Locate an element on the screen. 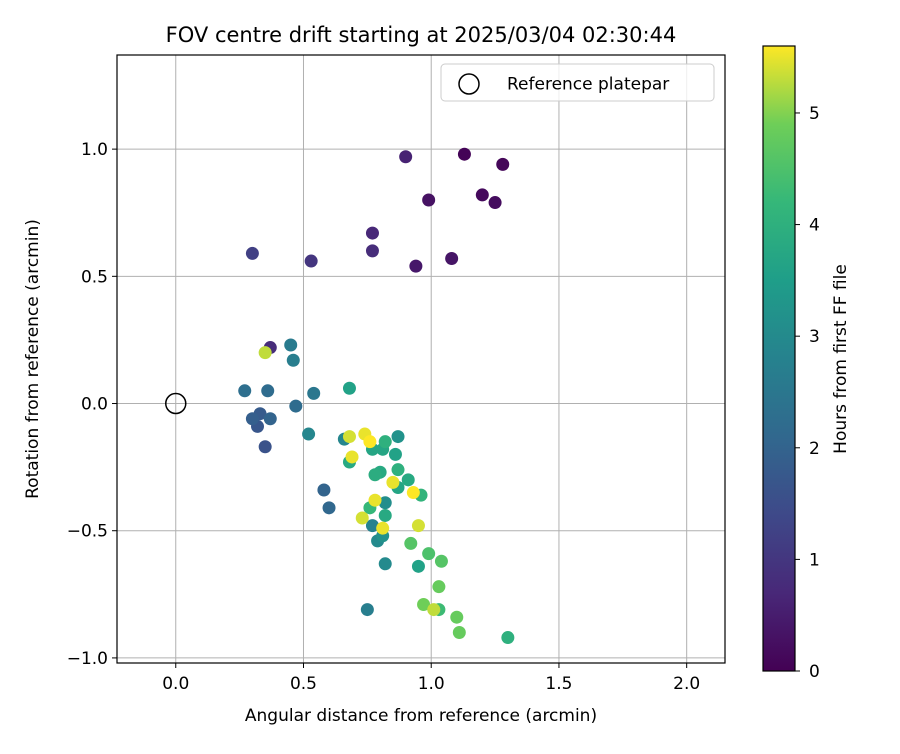 This screenshot has width=900, height=754. x-tick-label: 1.5 is located at coordinates (558, 684).